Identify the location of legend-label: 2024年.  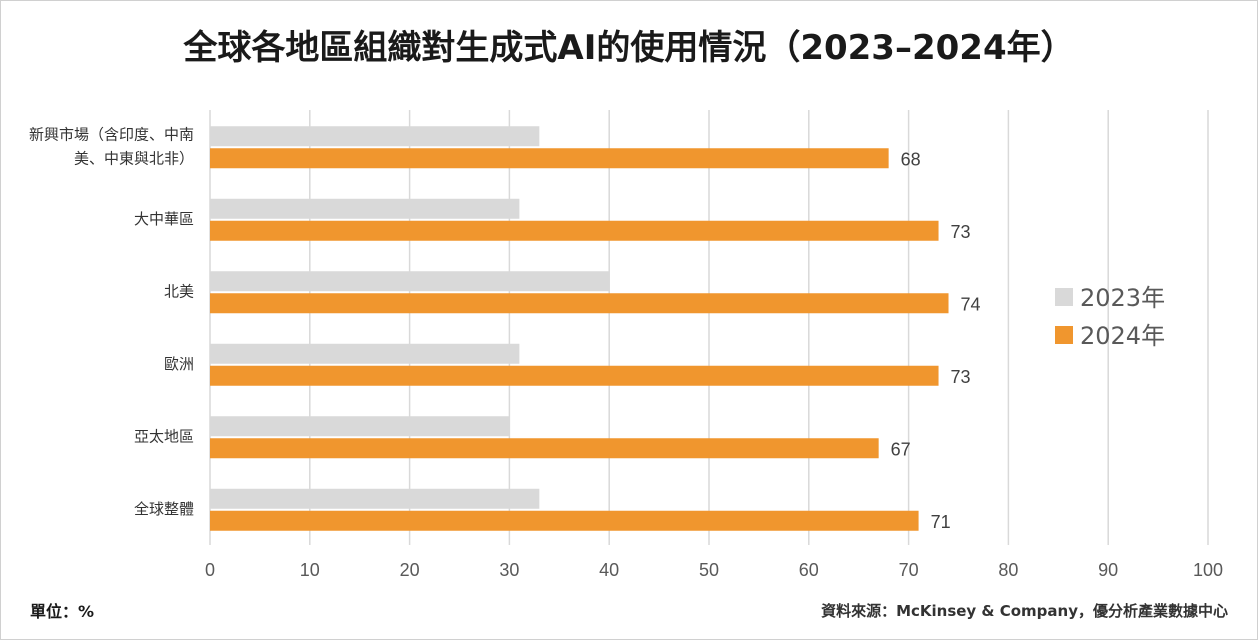
(1122, 336).